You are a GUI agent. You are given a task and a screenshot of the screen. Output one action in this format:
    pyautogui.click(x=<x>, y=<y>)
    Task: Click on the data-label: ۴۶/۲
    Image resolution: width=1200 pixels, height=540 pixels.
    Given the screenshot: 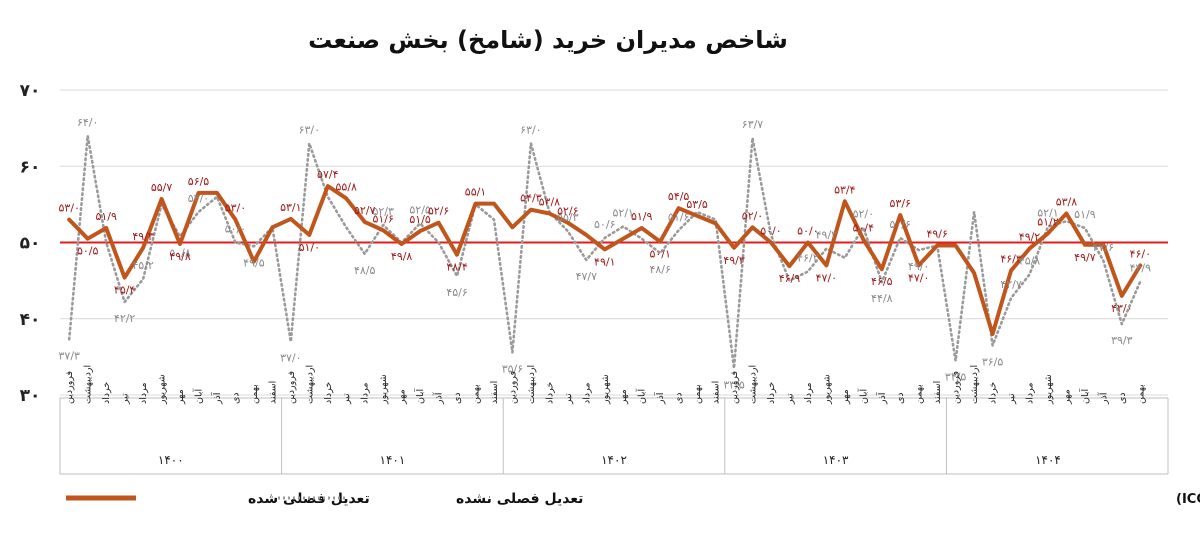 What is the action you would take?
    pyautogui.click(x=808, y=257)
    